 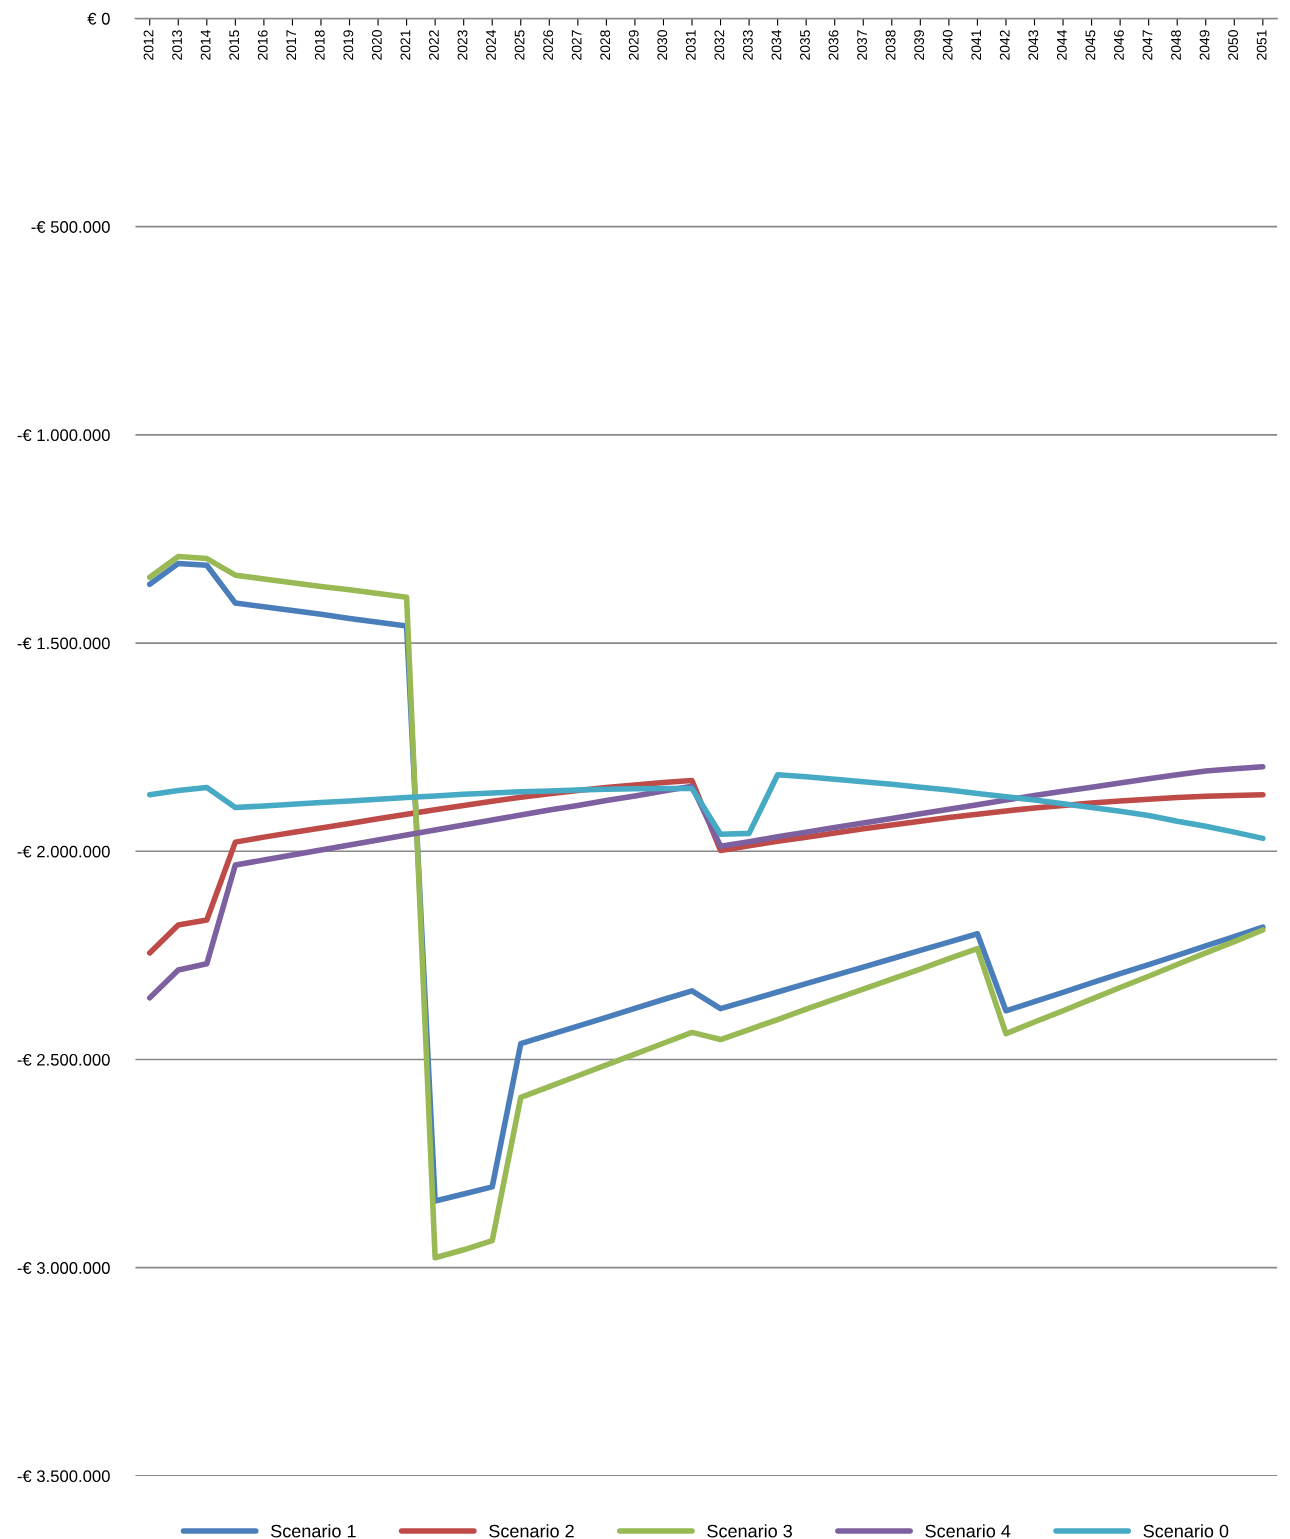 What do you see at coordinates (633, 45) in the screenshot?
I see `x-tick-label: 2029` at bounding box center [633, 45].